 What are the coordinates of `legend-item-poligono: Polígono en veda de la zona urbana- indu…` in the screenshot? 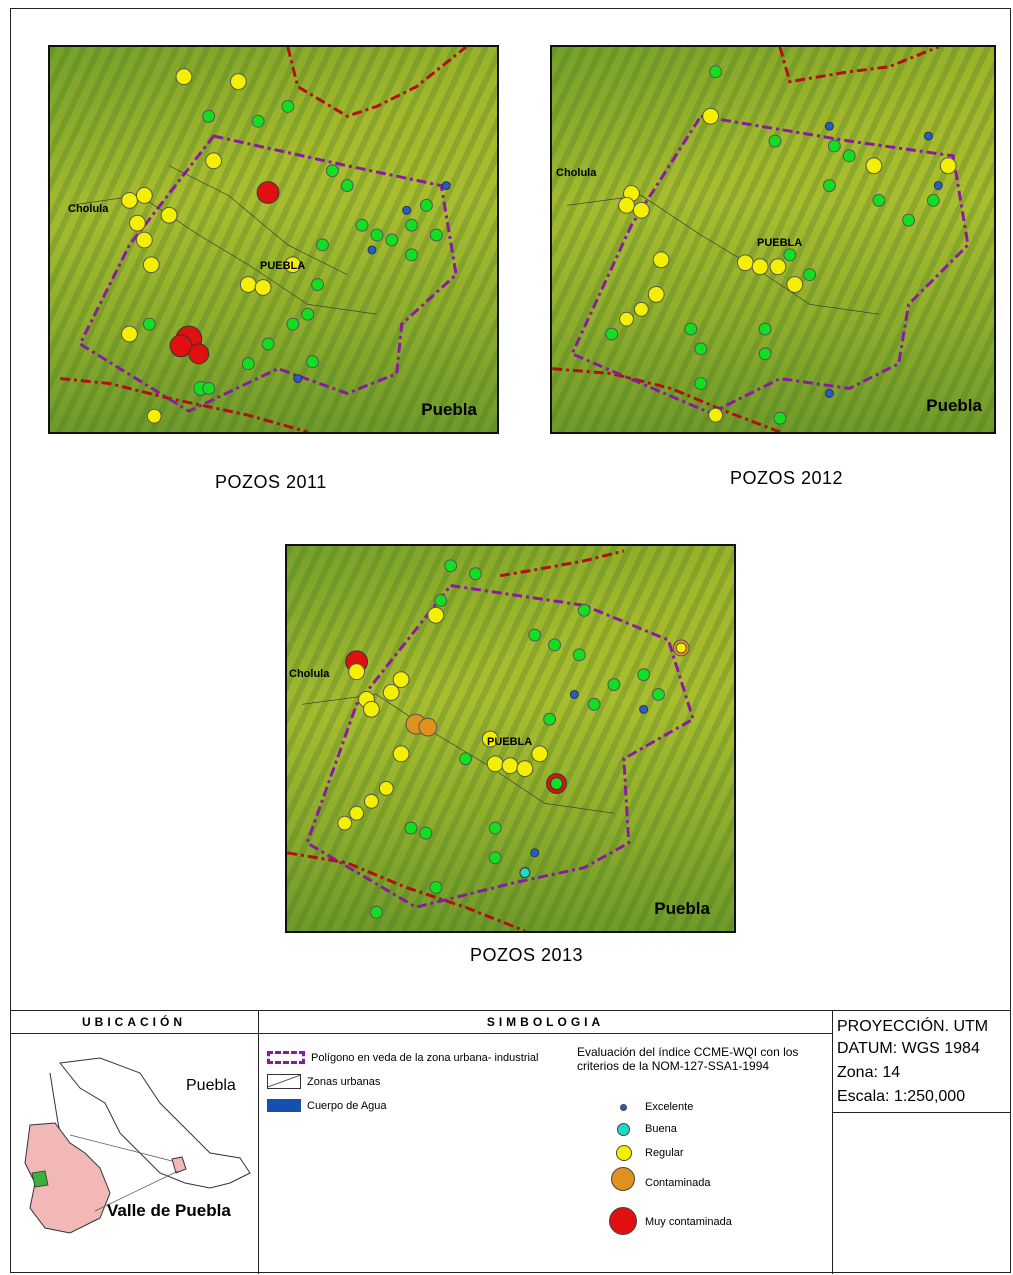 It's located at (403, 1057).